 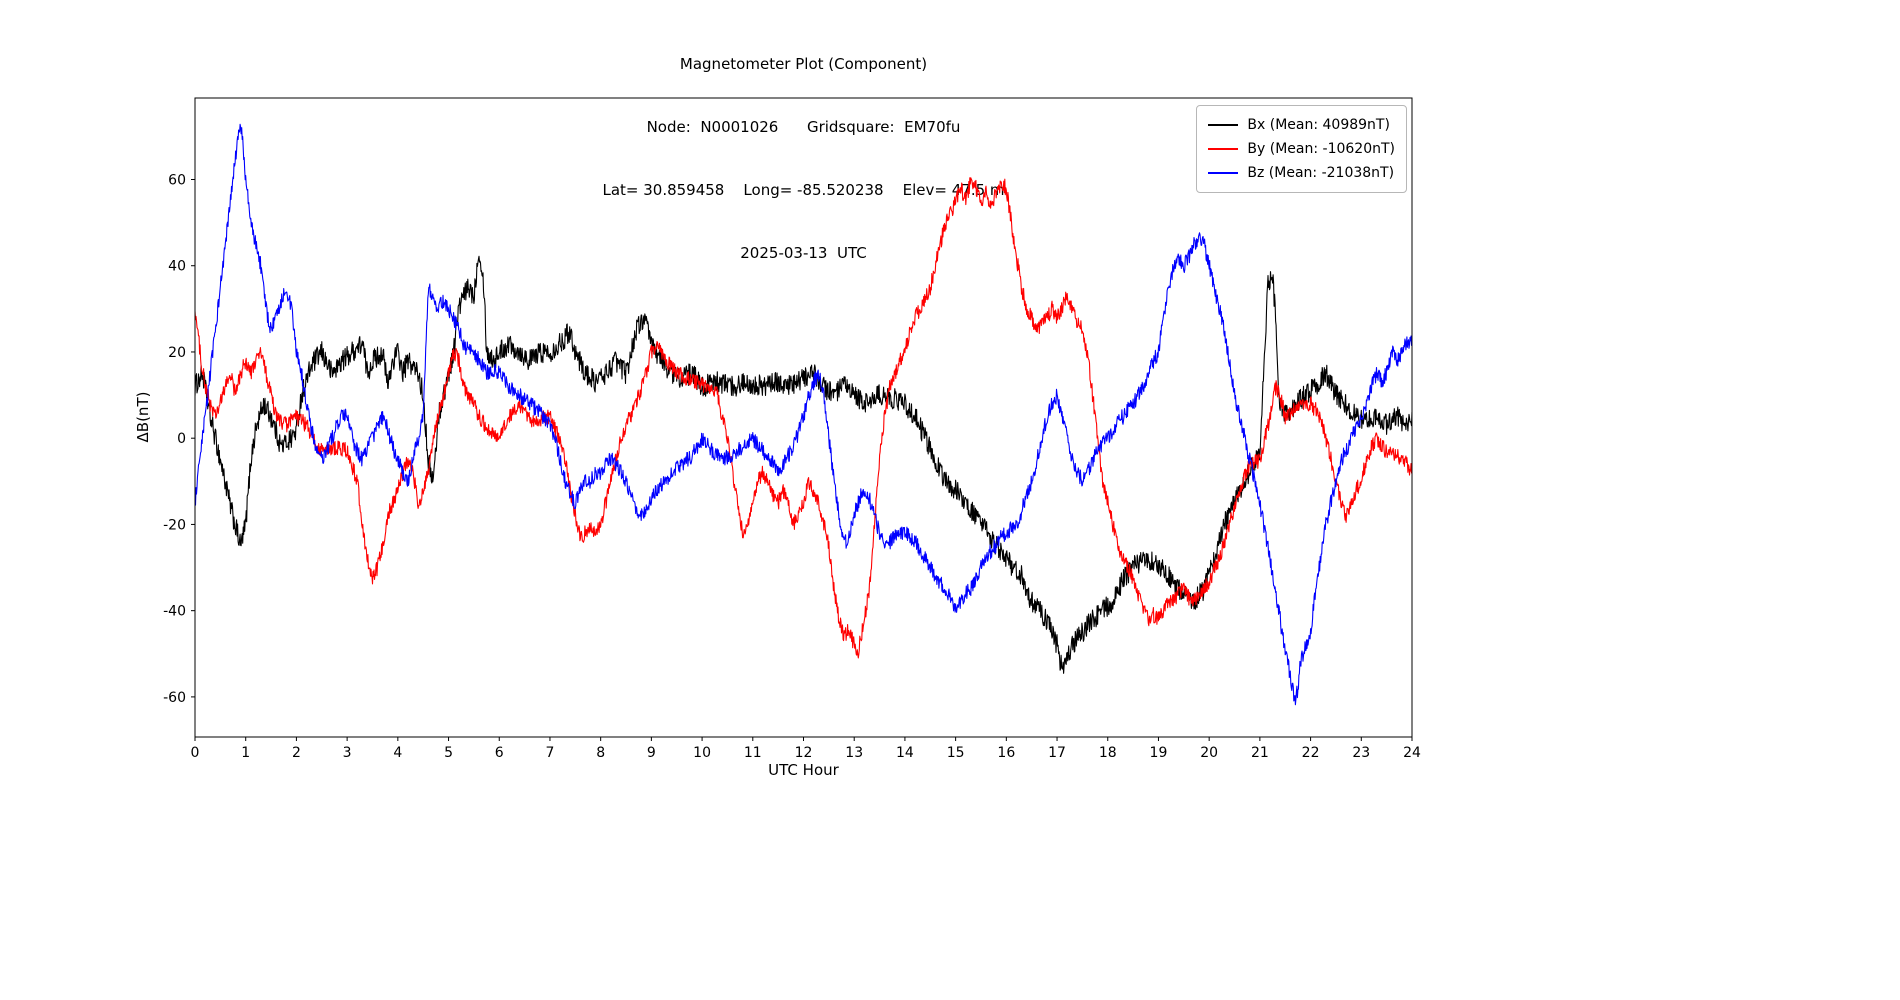 What do you see at coordinates (803, 770) in the screenshot?
I see `x-axis-label: UTC Hour` at bounding box center [803, 770].